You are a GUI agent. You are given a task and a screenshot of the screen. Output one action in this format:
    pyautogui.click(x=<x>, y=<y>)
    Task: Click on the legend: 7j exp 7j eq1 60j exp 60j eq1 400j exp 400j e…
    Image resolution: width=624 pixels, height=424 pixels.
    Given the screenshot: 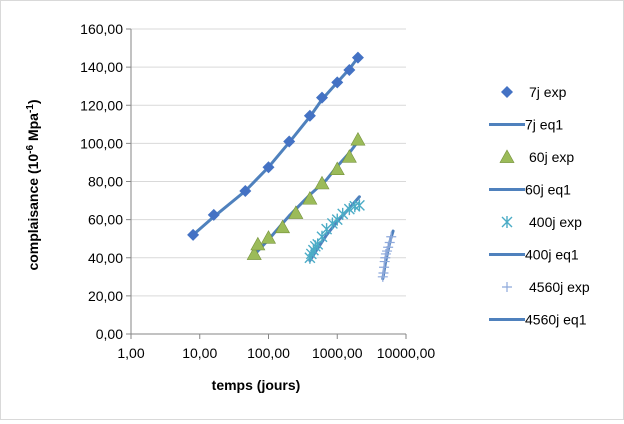 What is the action you would take?
    pyautogui.click(x=539, y=206)
    